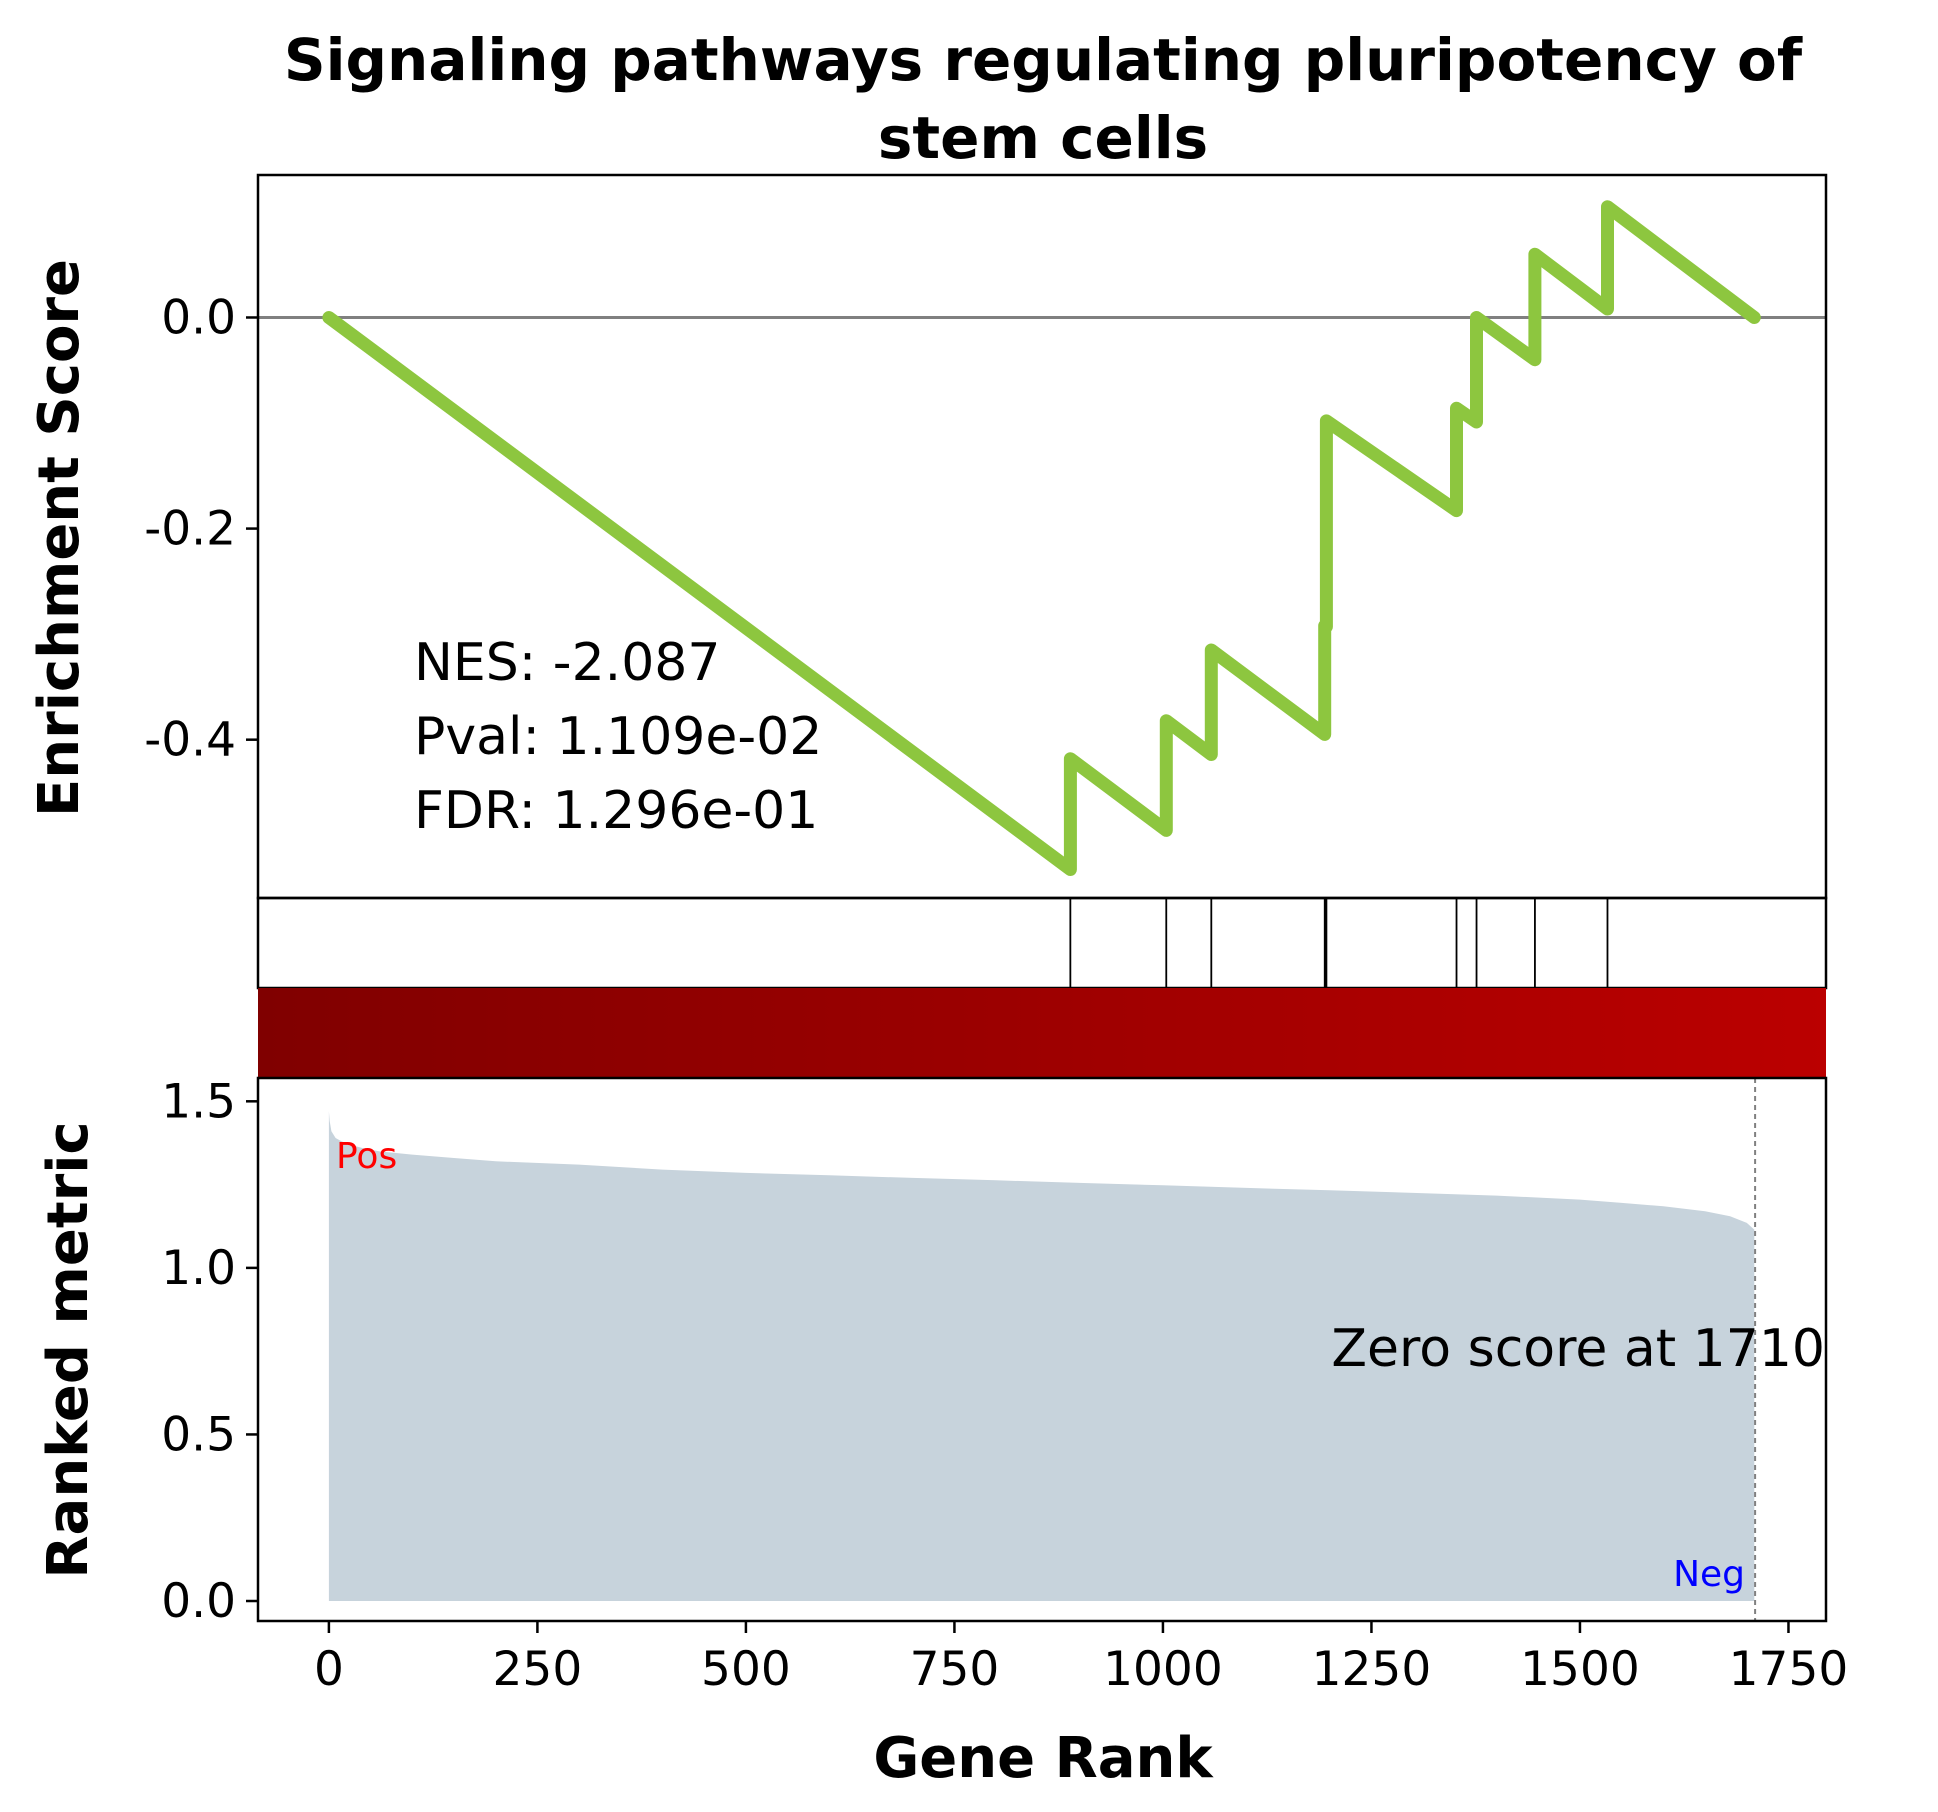 Image resolution: width=1938 pixels, height=1812 pixels. Describe the element at coordinates (198, 1101) in the screenshot. I see `rm-tick-label: 1.5` at that location.